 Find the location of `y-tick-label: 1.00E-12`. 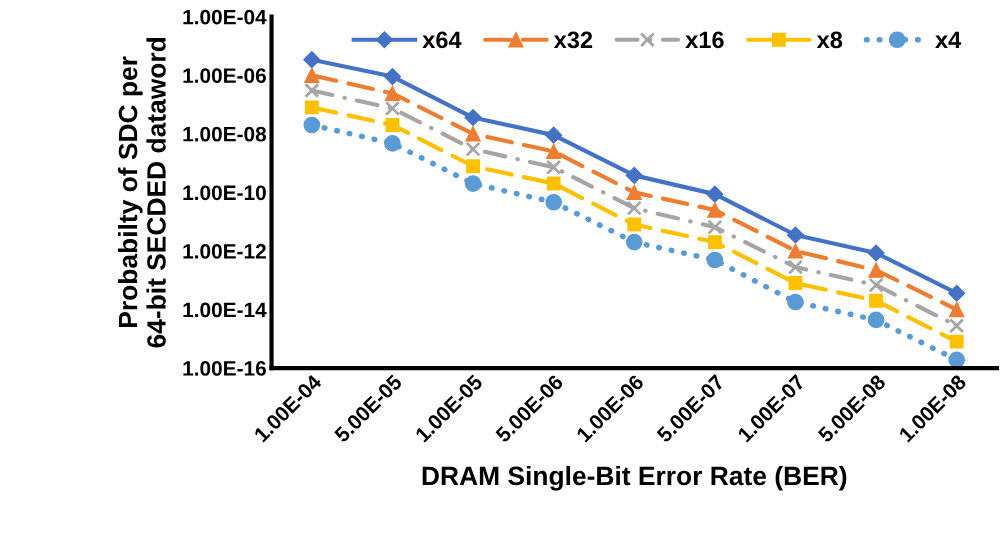

y-tick-label: 1.00E-12 is located at coordinates (224, 251).